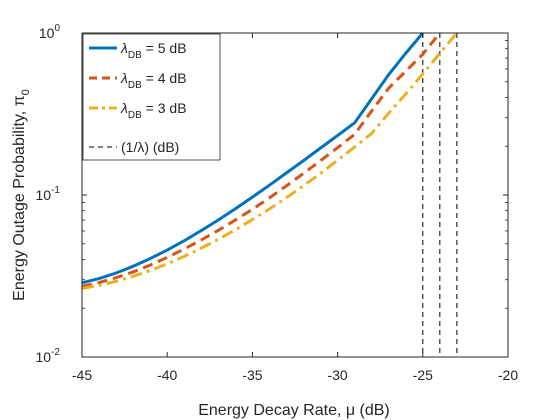  What do you see at coordinates (150, 147) in the screenshot?
I see `legend-label-reference: (1/λ) (dB)` at bounding box center [150, 147].